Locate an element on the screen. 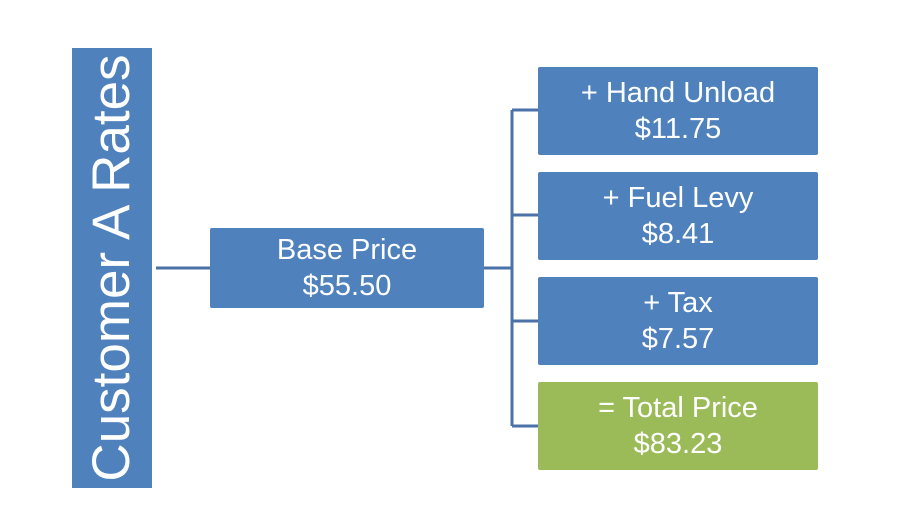 Image resolution: width=919 pixels, height=522 pixels. total-price-value: $83.23 is located at coordinates (678, 444).